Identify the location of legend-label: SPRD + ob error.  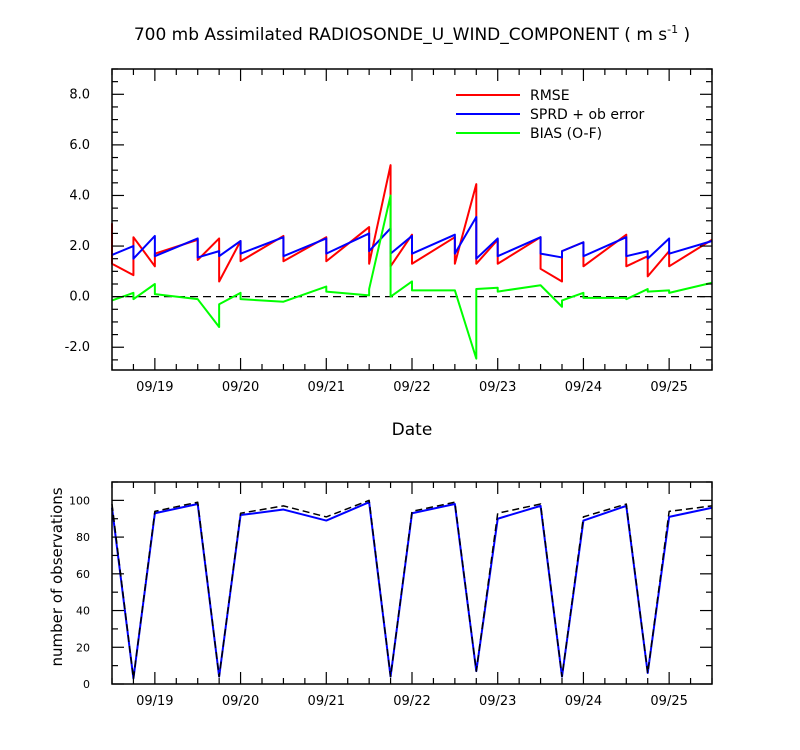
(587, 115).